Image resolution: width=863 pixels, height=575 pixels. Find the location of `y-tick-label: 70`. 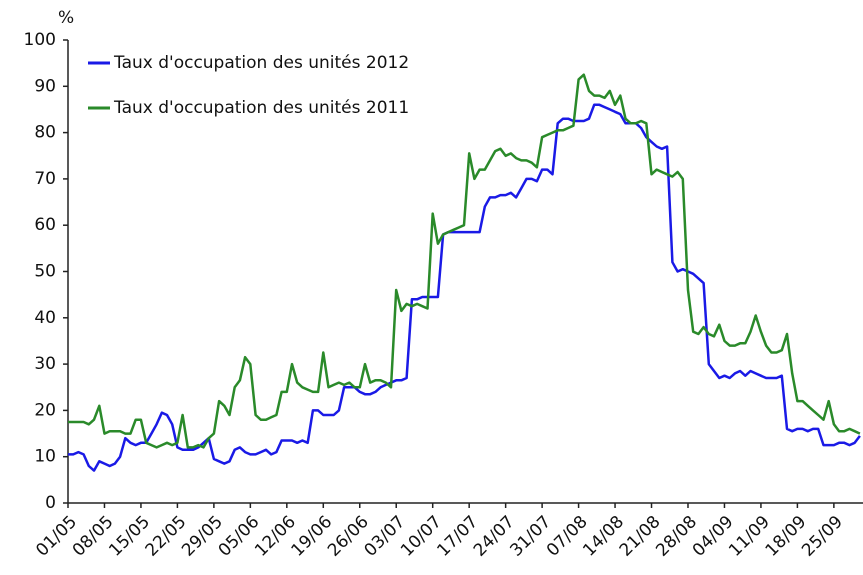

y-tick-label: 70 is located at coordinates (45, 179).